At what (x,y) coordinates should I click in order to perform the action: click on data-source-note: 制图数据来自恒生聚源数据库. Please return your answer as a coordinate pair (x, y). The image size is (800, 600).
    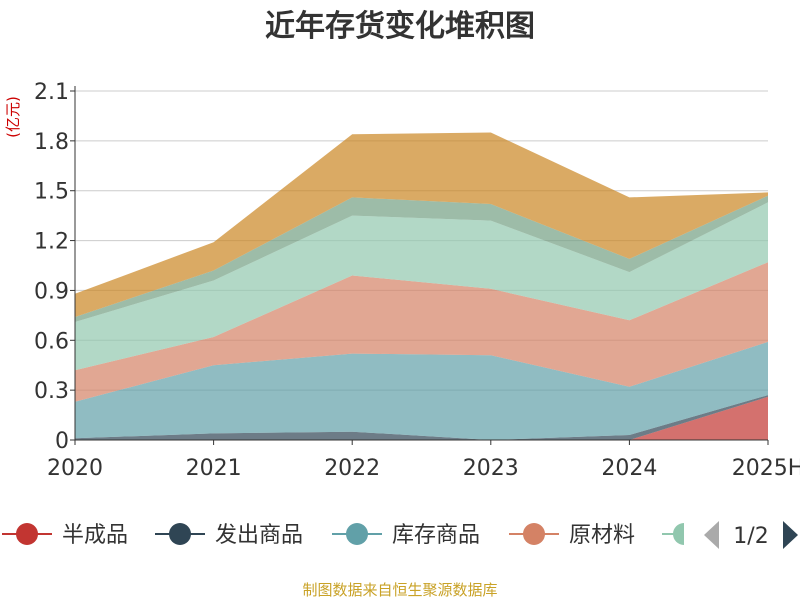
    Looking at the image, I should click on (399, 590).